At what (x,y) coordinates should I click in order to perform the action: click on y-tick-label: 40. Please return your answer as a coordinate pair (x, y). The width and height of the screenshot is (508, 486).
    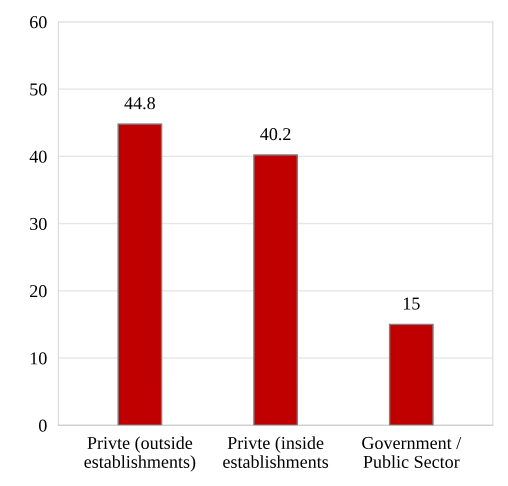
    Looking at the image, I should click on (38, 156).